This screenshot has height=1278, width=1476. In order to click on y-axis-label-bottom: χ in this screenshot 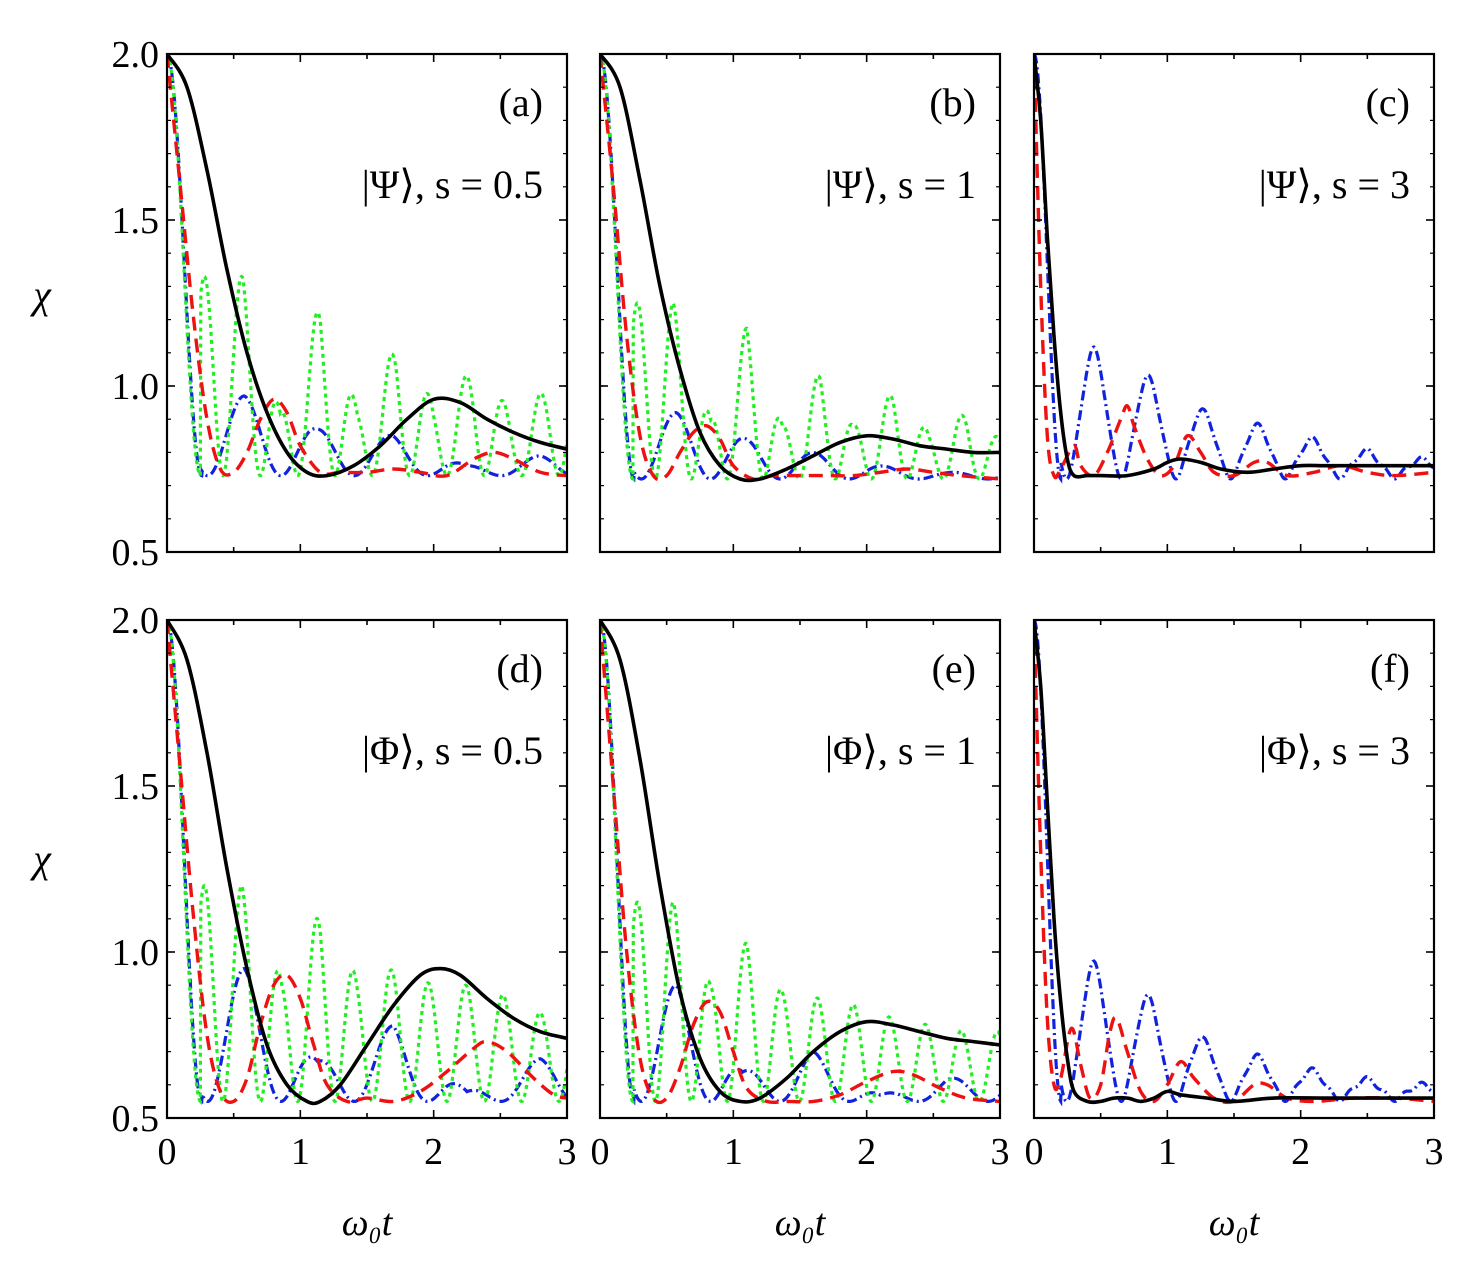, I will do `click(40, 858)`.